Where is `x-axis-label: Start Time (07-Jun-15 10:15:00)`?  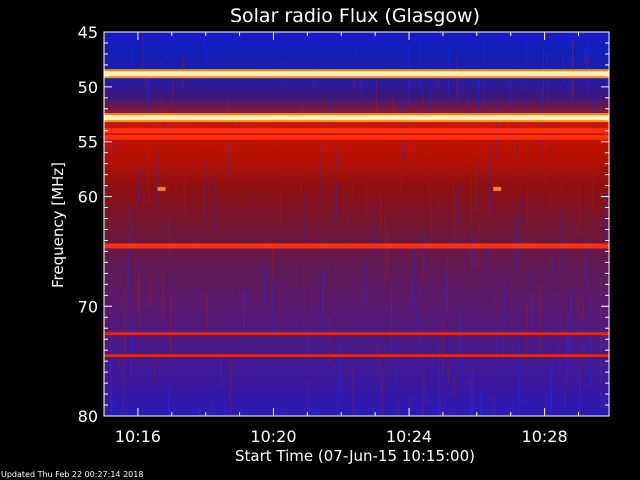 x-axis-label: Start Time (07-Jun-15 10:15:00) is located at coordinates (355, 456).